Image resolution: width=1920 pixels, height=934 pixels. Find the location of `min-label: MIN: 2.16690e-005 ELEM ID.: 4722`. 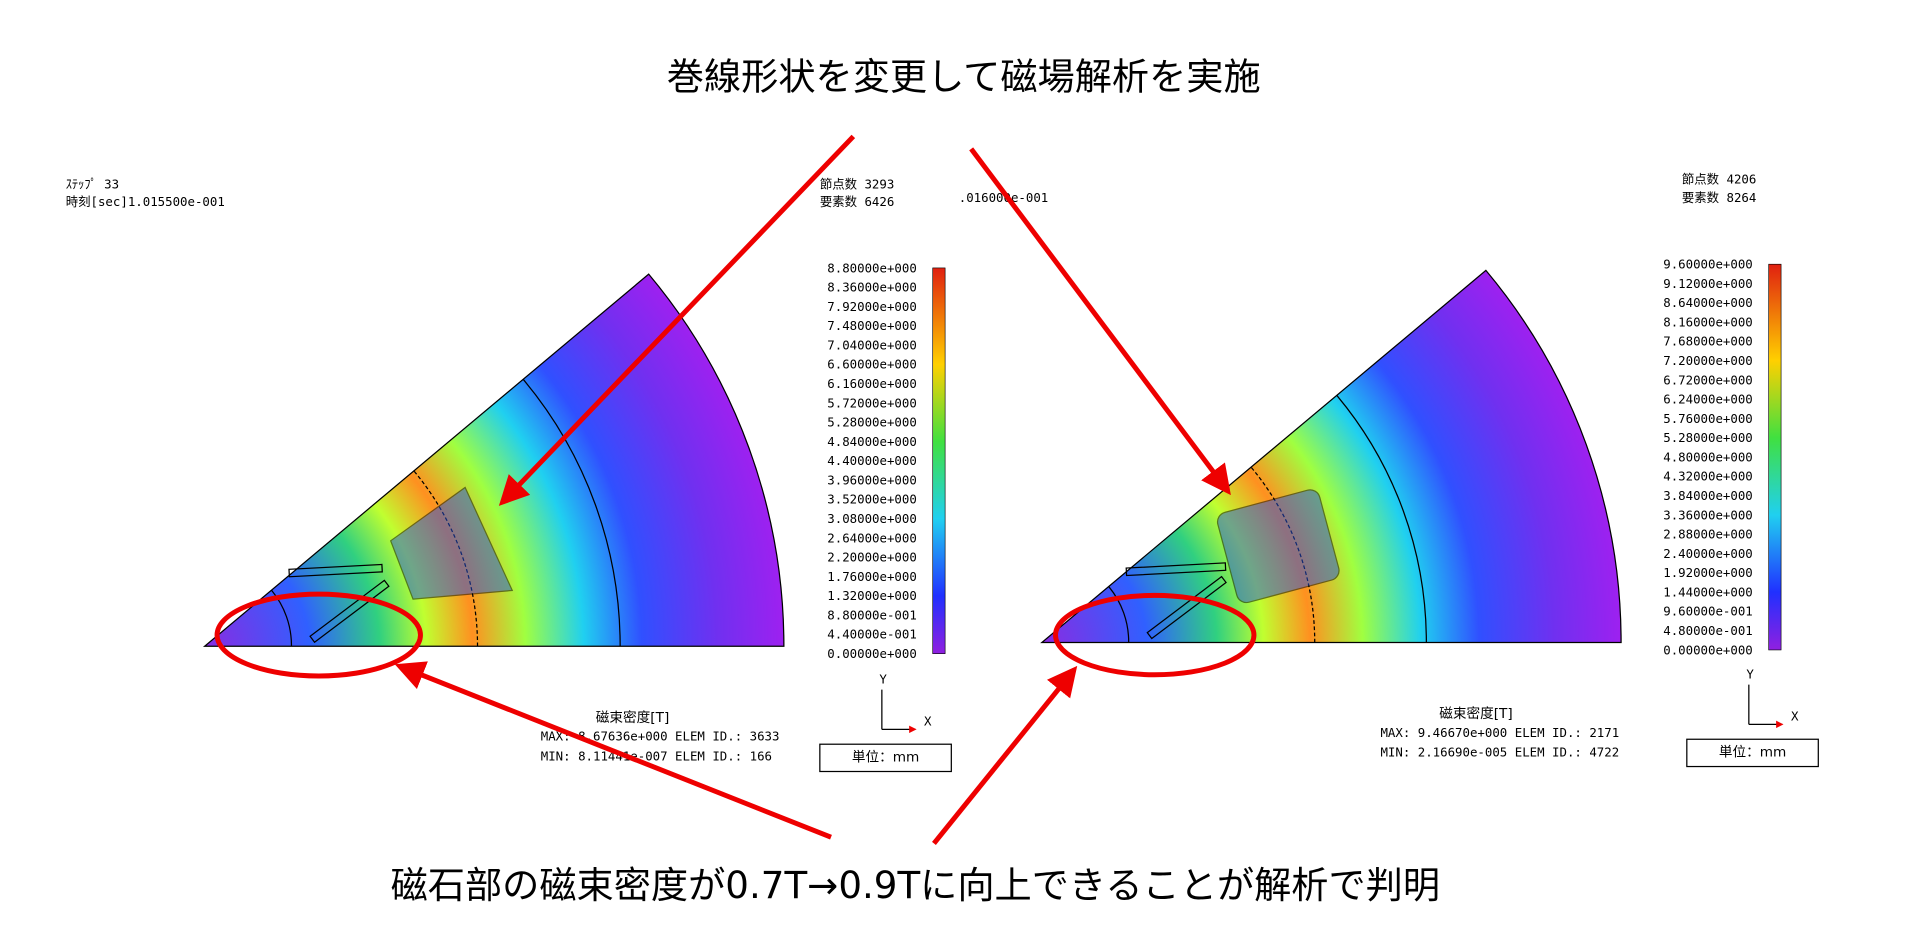

min-label: MIN: 2.16690e-005 ELEM ID.: 4722 is located at coordinates (1499, 752).